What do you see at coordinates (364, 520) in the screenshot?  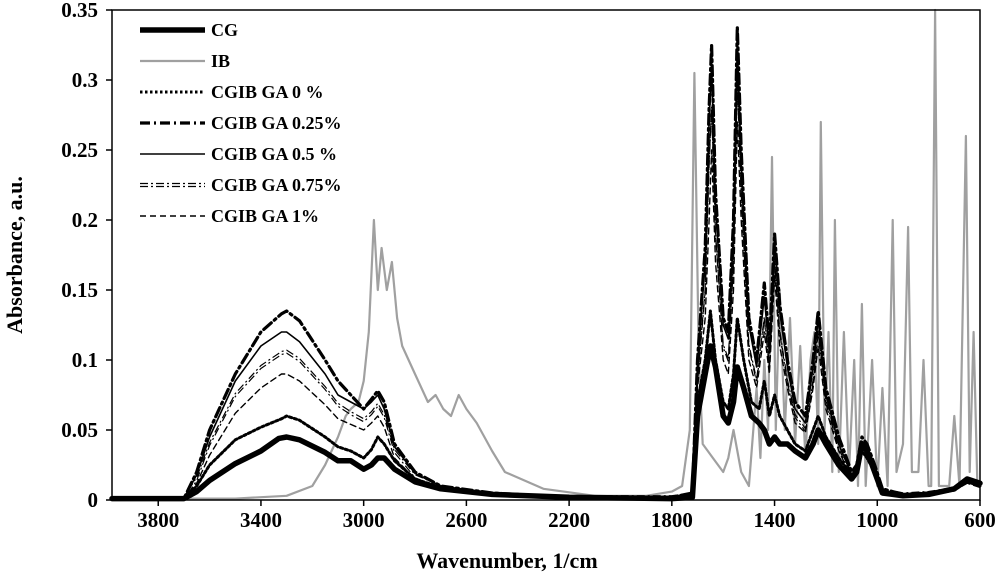 I see `x-tick-label: 3000` at bounding box center [364, 520].